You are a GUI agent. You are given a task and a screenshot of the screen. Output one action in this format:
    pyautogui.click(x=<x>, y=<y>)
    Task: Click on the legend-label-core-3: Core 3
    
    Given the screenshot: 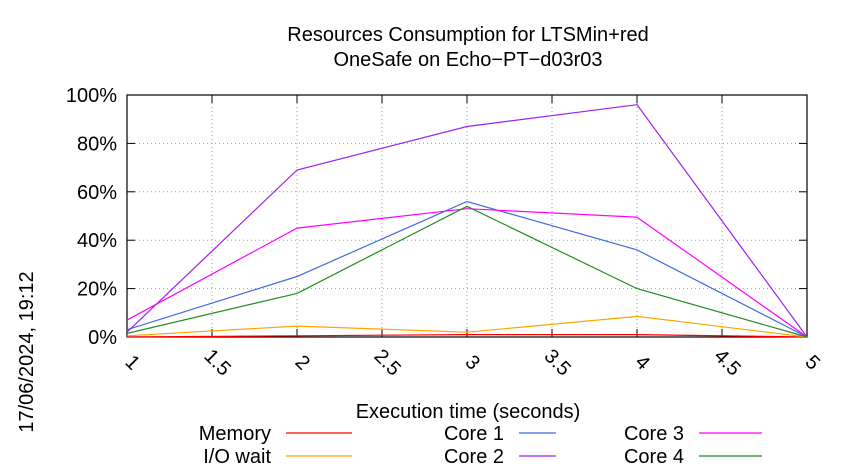 What is the action you would take?
    pyautogui.click(x=654, y=434)
    